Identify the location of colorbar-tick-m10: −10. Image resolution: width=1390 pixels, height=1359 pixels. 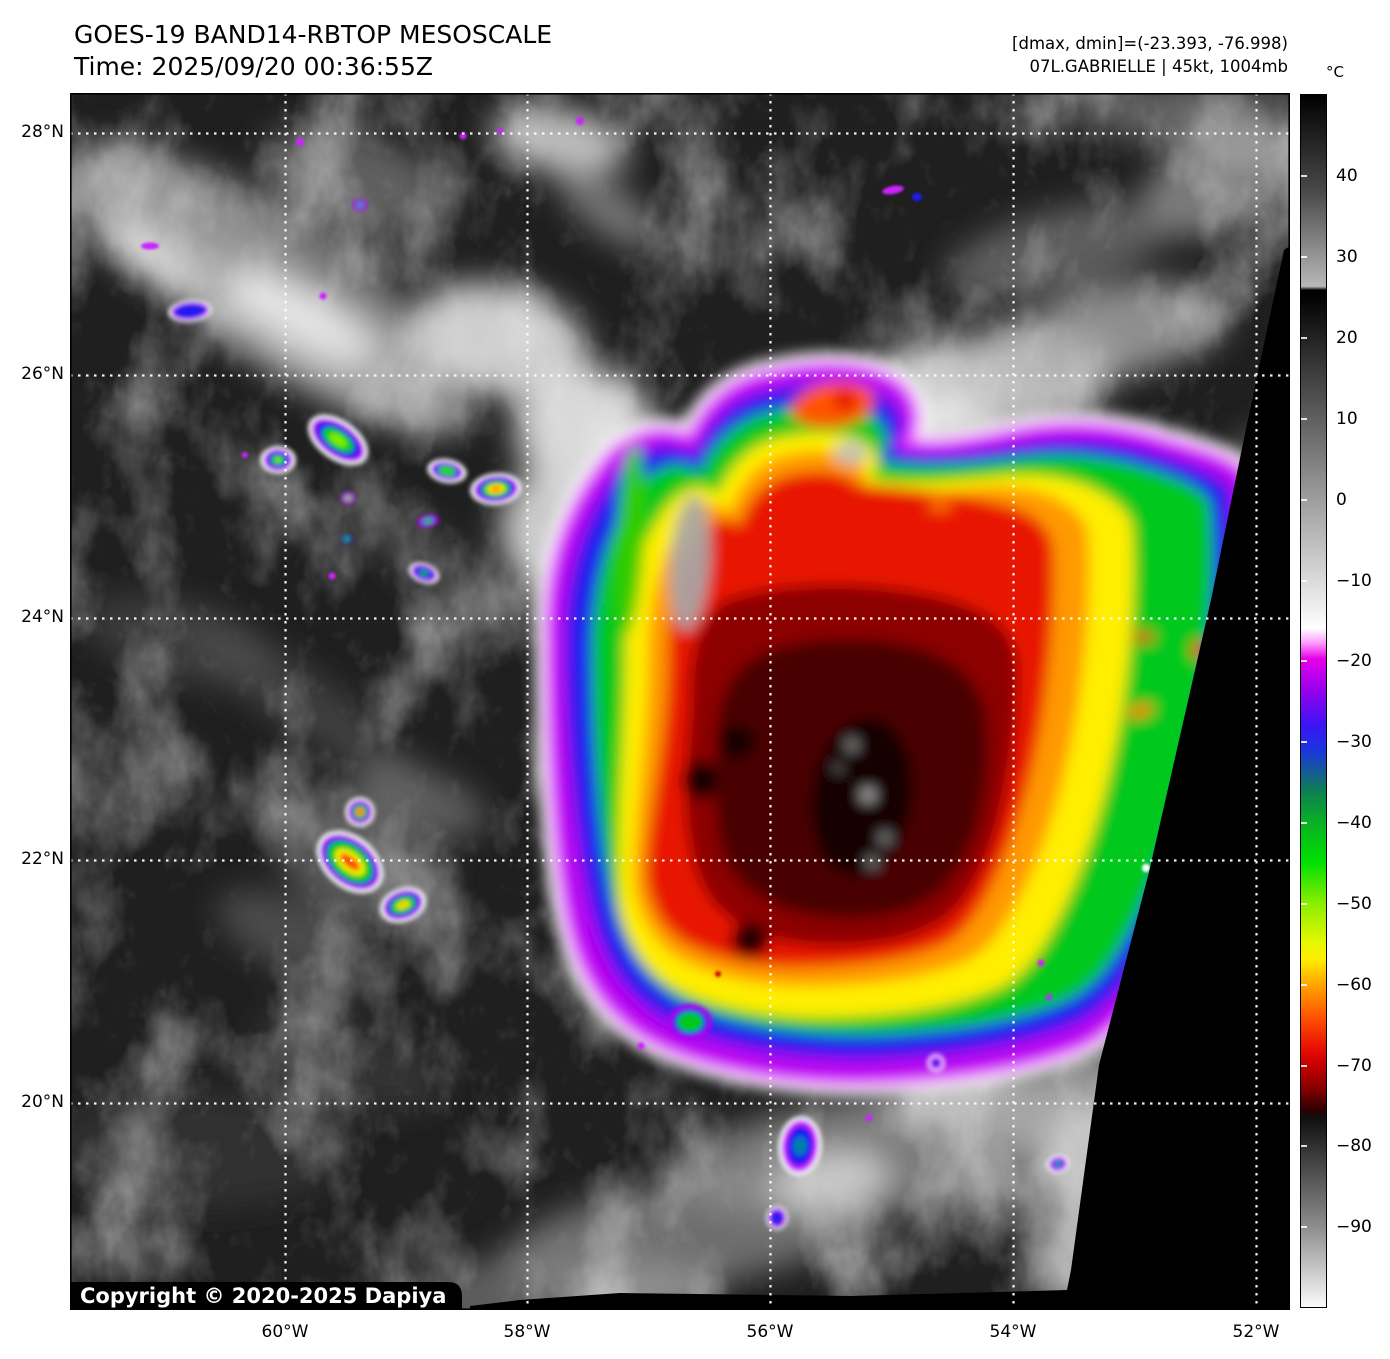
(1354, 581).